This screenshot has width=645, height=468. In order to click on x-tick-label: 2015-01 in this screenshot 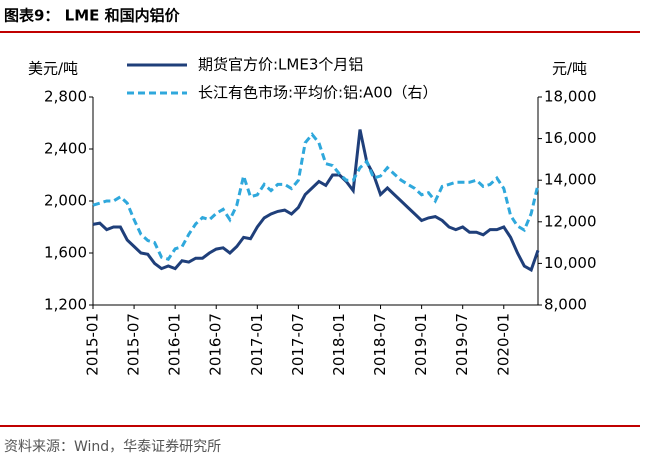, I will do `click(93, 344)`.